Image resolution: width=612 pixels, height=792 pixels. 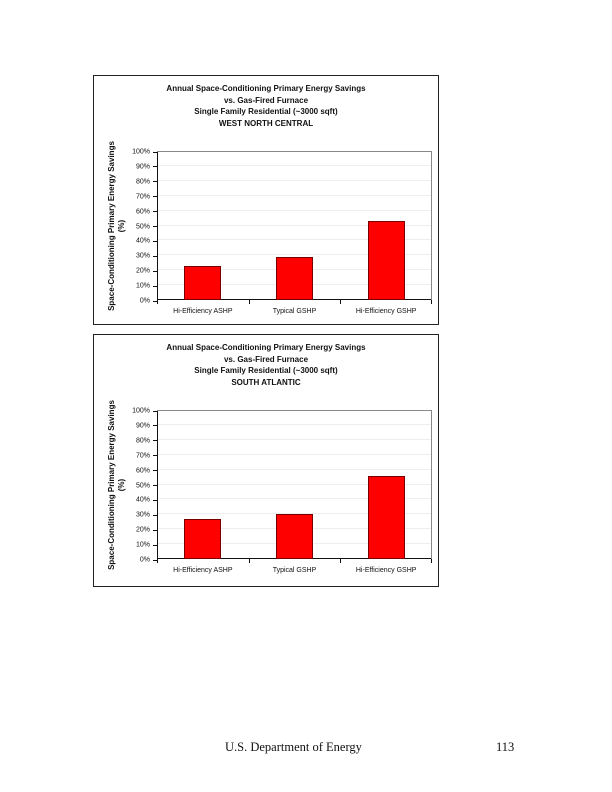 What do you see at coordinates (266, 382) in the screenshot?
I see `title-line-4: SOUTH ATLANTIC` at bounding box center [266, 382].